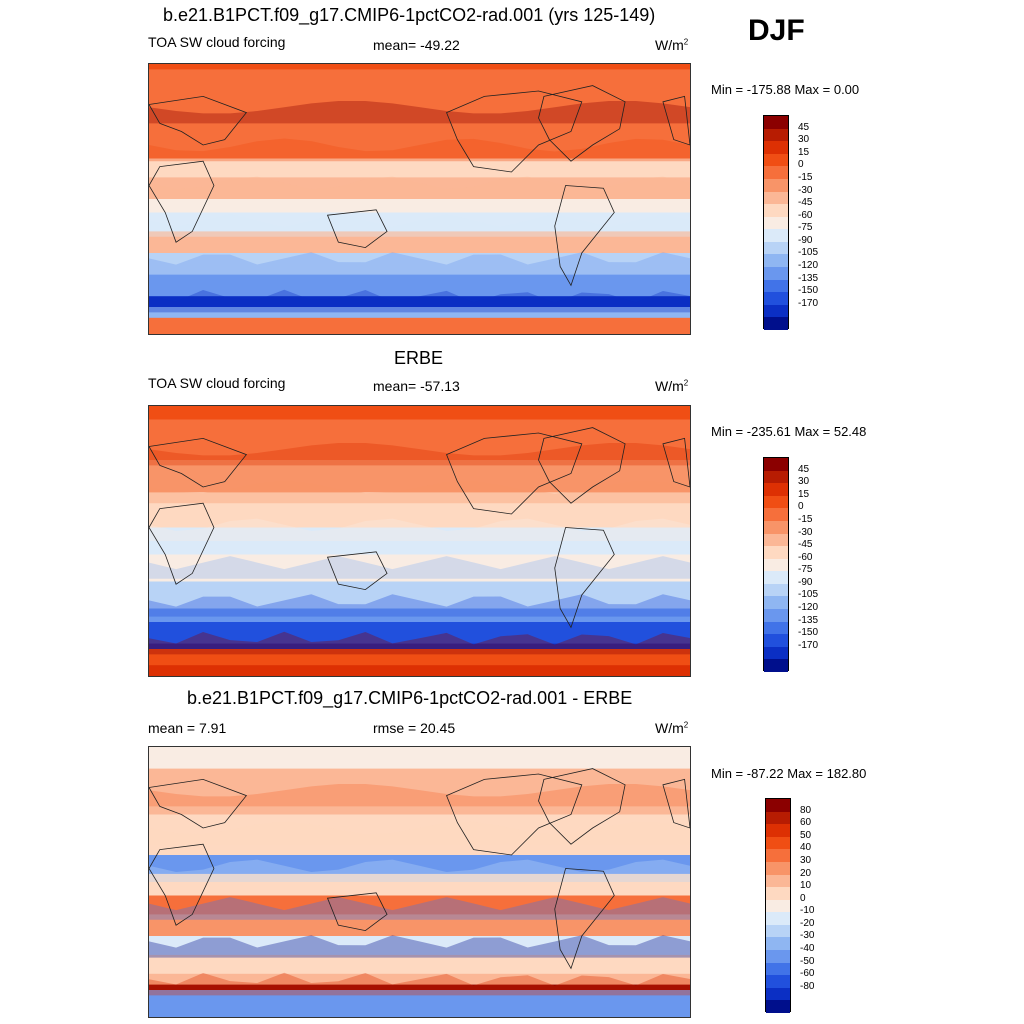  Describe the element at coordinates (776, 223) in the screenshot. I see `panel-1-colorbar` at that location.